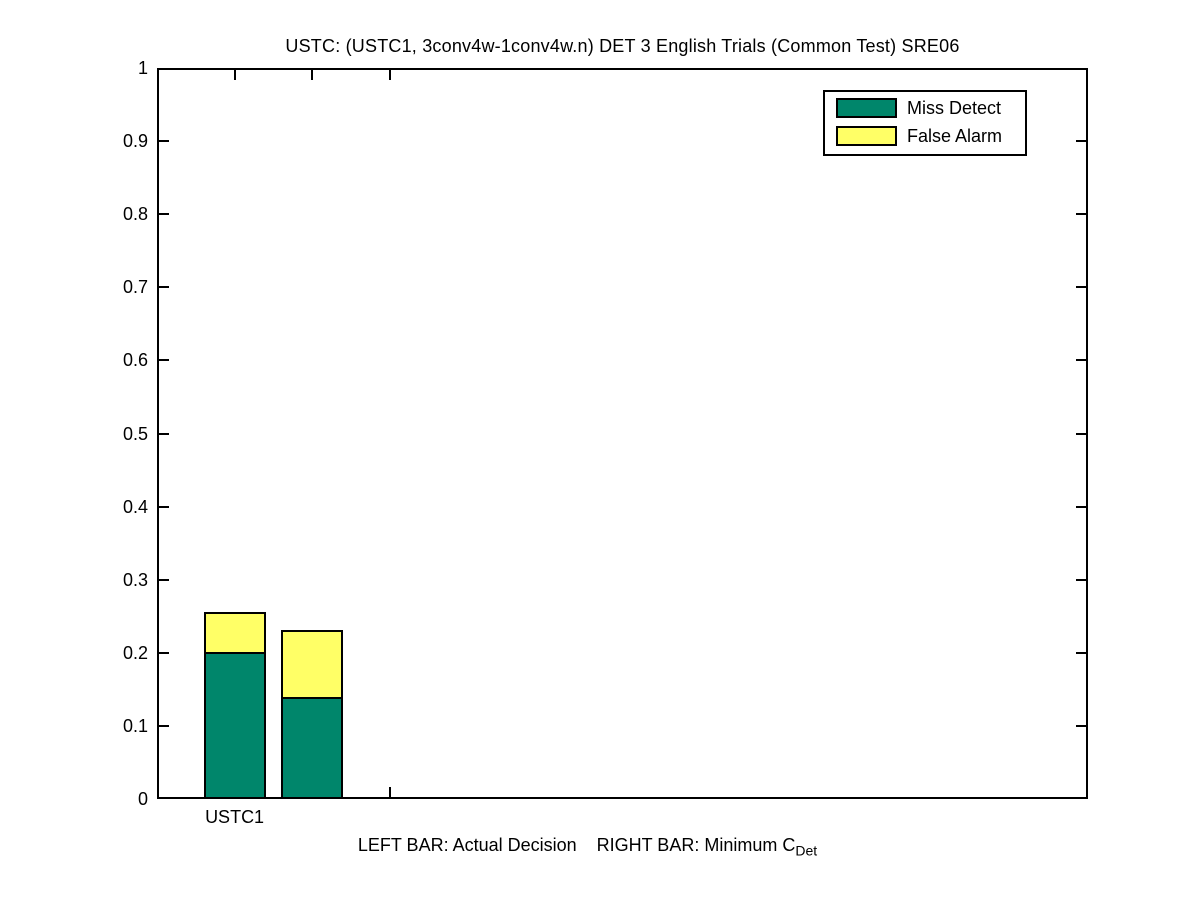 Image resolution: width=1201 pixels, height=900 pixels. What do you see at coordinates (135, 506) in the screenshot?
I see `y-tick-label: 0.4` at bounding box center [135, 506].